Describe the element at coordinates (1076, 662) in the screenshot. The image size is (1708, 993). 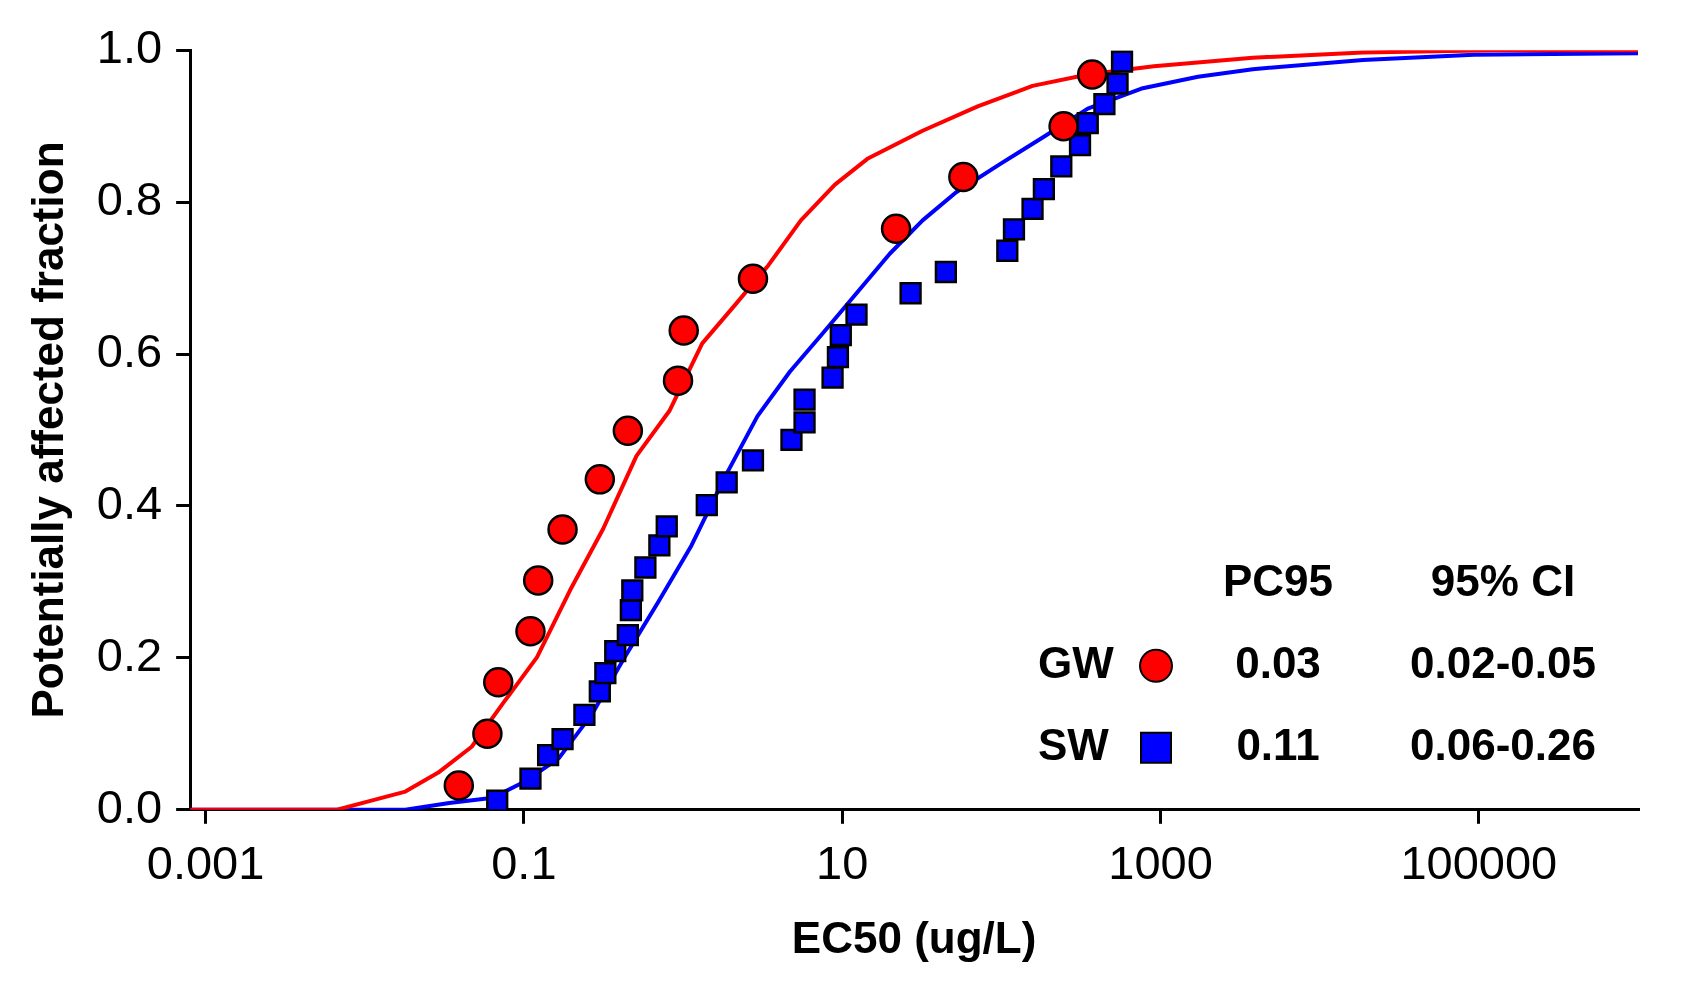
I see `legend-label: GW` at that location.